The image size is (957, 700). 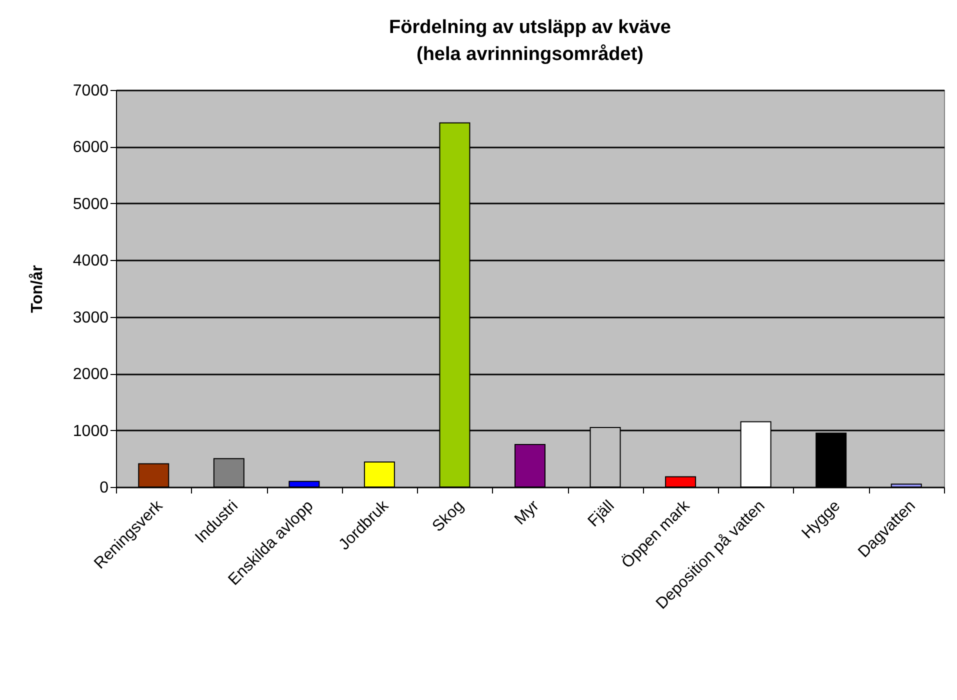 What do you see at coordinates (104, 488) in the screenshot?
I see `y-tick-label: 0` at bounding box center [104, 488].